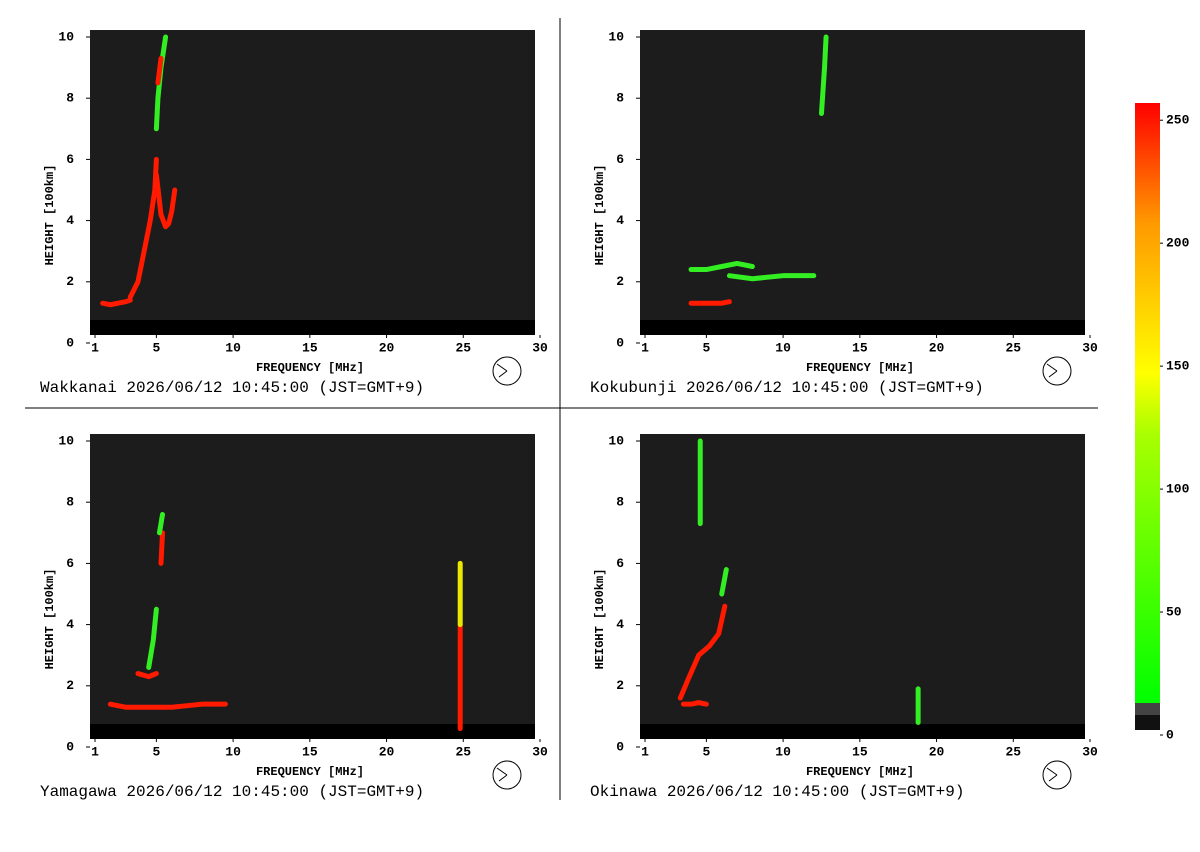 This screenshot has height=852, width=1200. Describe the element at coordinates (1178, 243) in the screenshot. I see `colorbar-tick-label: 200` at that location.